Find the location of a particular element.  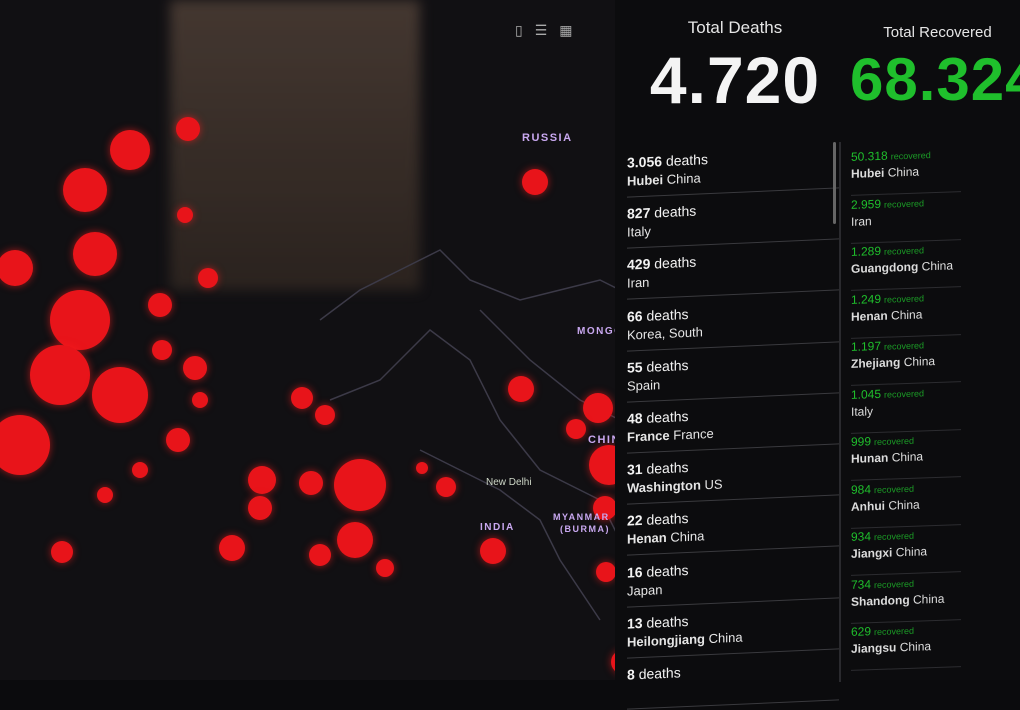

death-place: Hubei is located at coordinates (645, 180).